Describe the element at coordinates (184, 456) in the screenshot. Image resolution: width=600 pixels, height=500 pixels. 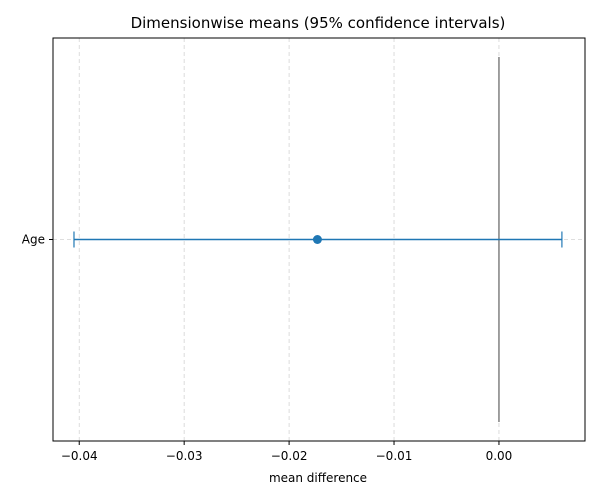
I see `x-tick-label: −0.03` at that location.